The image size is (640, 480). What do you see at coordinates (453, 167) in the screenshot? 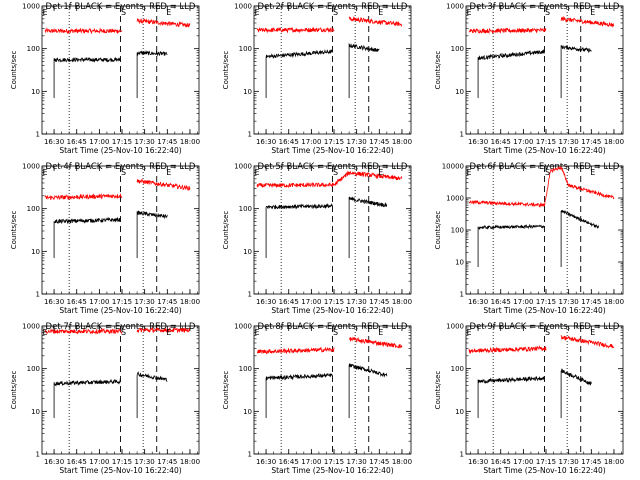
I see `y-tick-label: 10000` at bounding box center [453, 167].